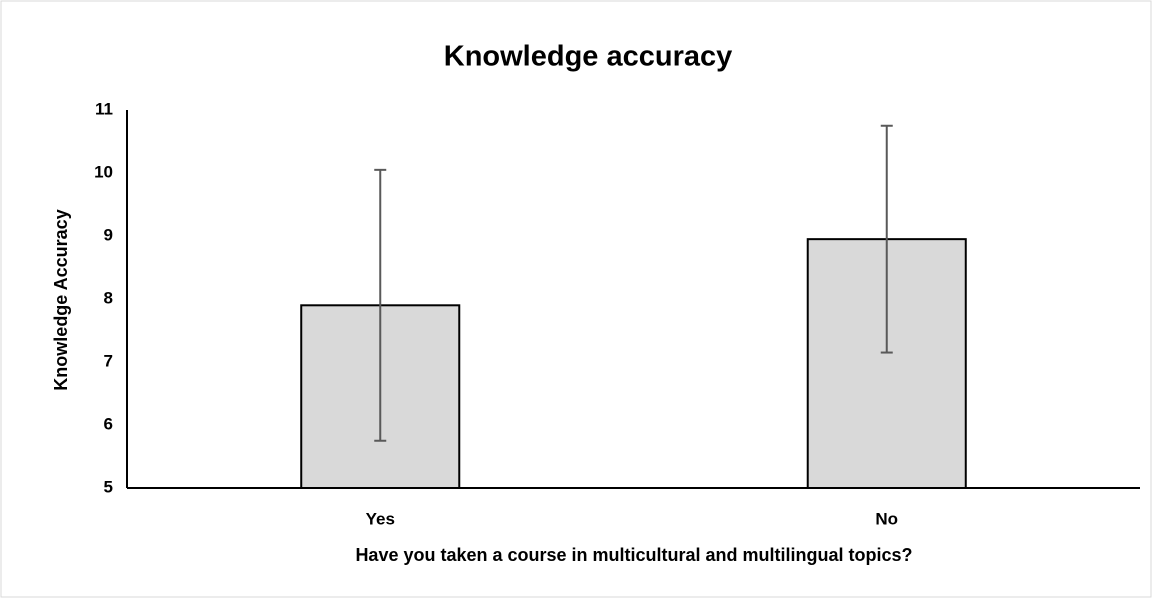 This screenshot has width=1157, height=599. Describe the element at coordinates (61, 299) in the screenshot. I see `y-axis-label: Knowledge Accuracy` at that location.